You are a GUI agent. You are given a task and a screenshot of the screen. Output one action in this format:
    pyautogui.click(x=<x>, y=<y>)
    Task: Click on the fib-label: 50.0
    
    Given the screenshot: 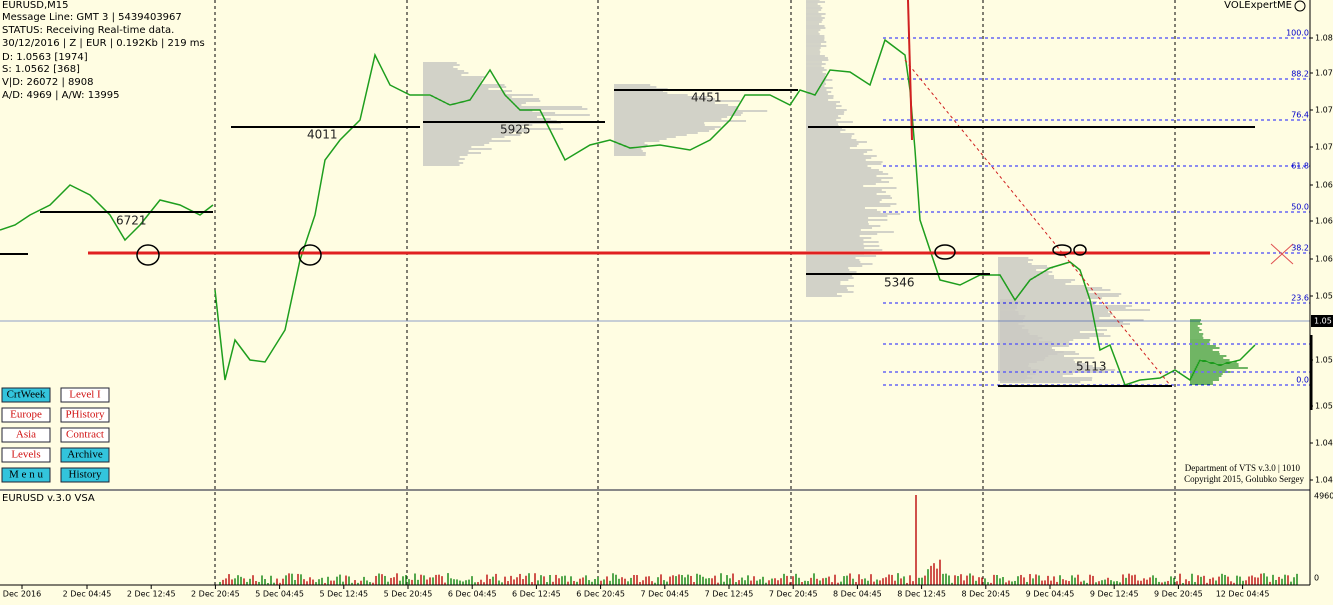 What is the action you would take?
    pyautogui.click(x=1300, y=207)
    